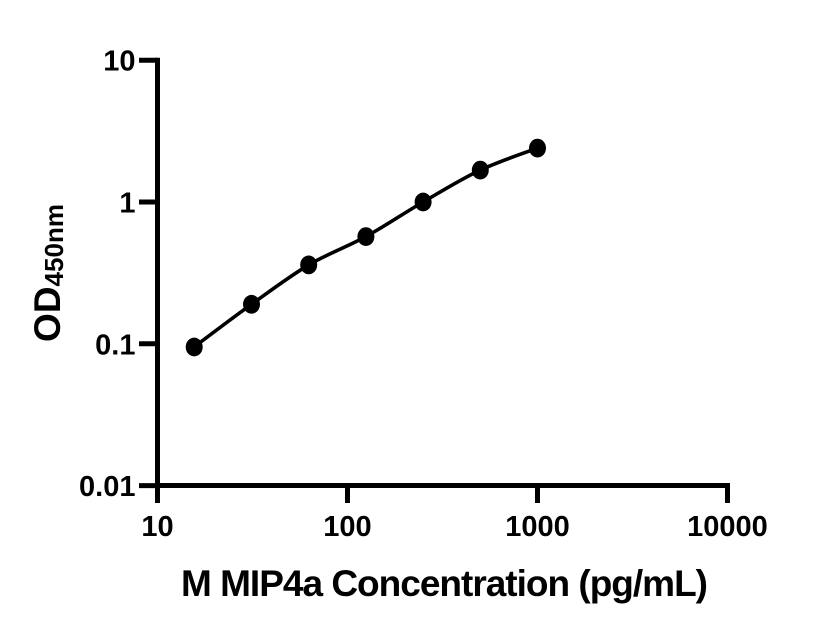 The height and width of the screenshot is (640, 816). I want to click on y-tick-label: 0.01, so click(107, 487).